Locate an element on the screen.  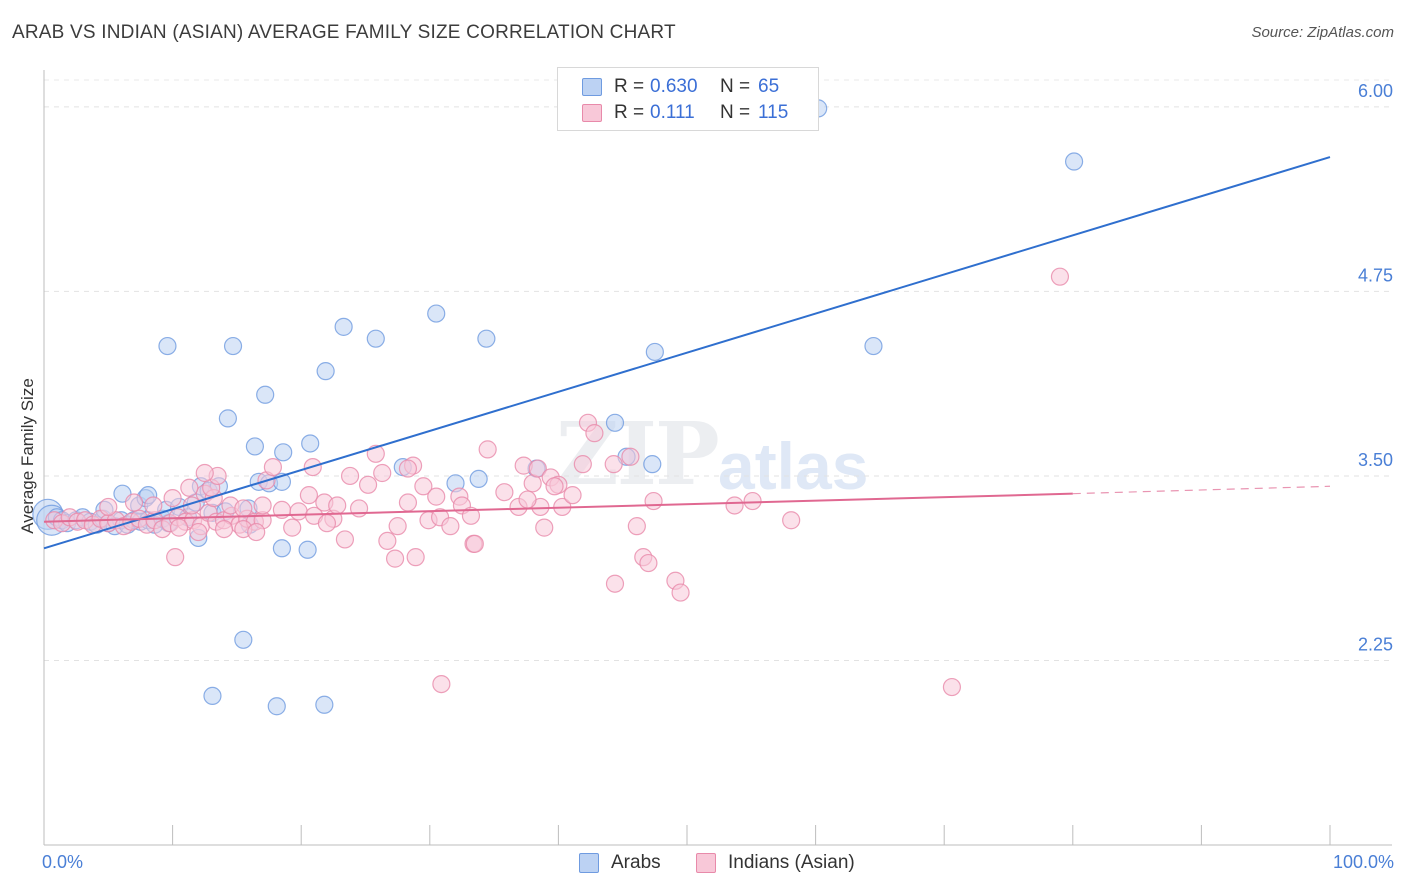
legend-item-indians: Indians (Asian) is located at coordinates (775, 863).